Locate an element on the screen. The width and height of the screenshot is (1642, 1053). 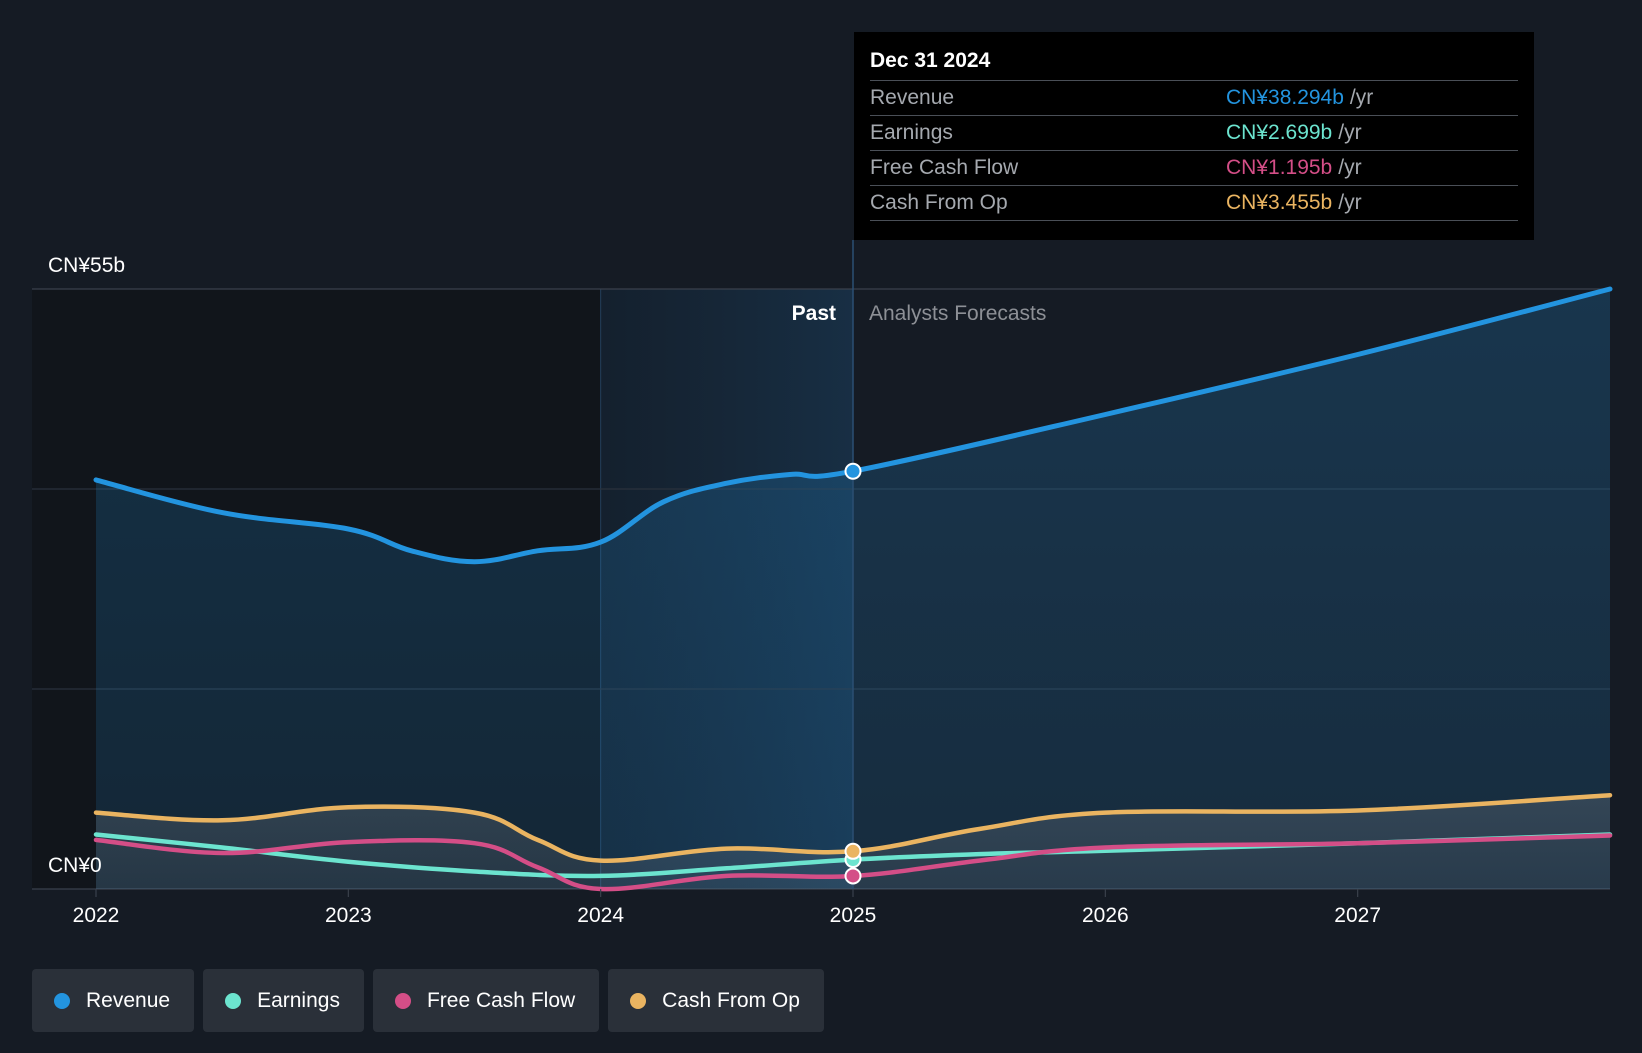
tooltip-row-cash-from-op: Cash From Op CN¥3.455b /yr is located at coordinates (1194, 203).